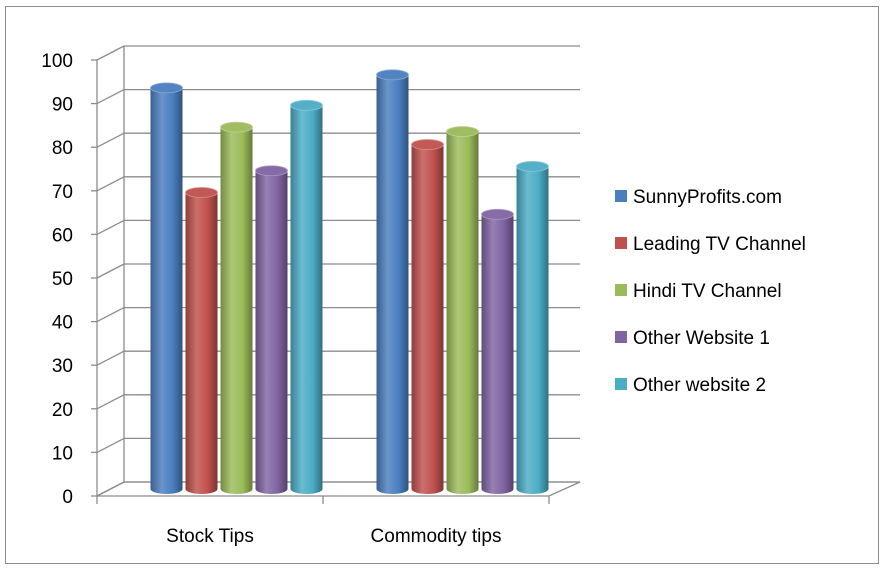 The width and height of the screenshot is (885, 570). Describe the element at coordinates (62, 366) in the screenshot. I see `y-tick-label: 30` at that location.